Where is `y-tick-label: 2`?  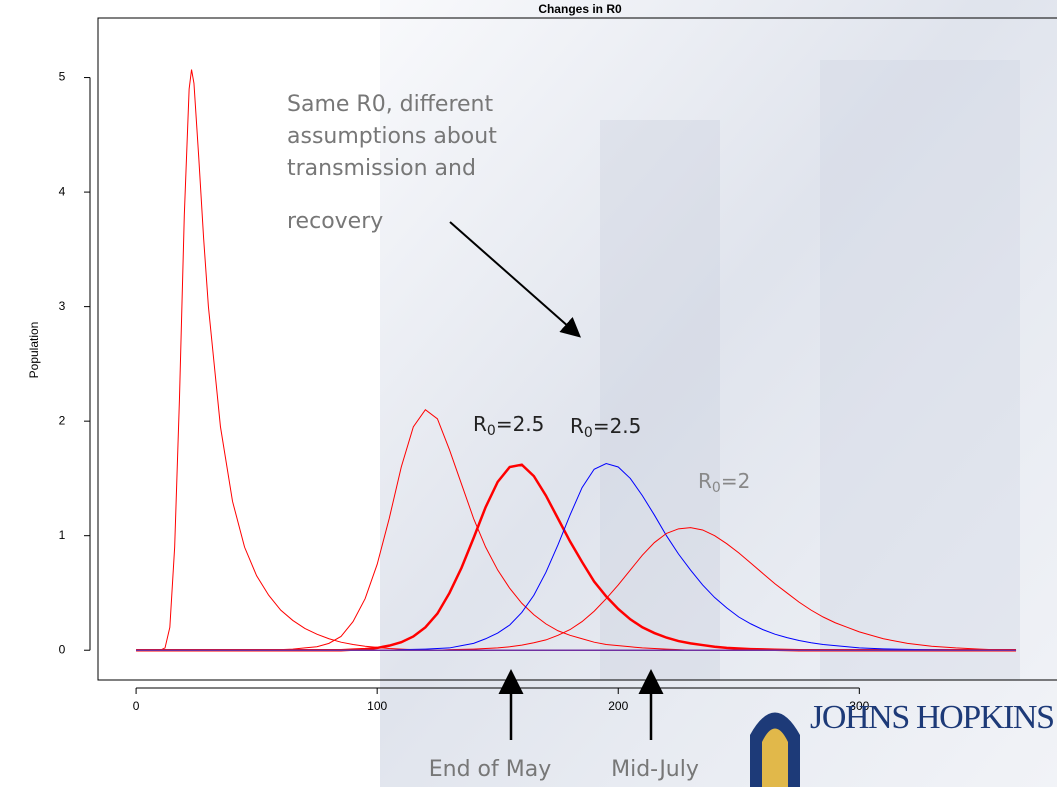
y-tick-label: 2 is located at coordinates (62, 420).